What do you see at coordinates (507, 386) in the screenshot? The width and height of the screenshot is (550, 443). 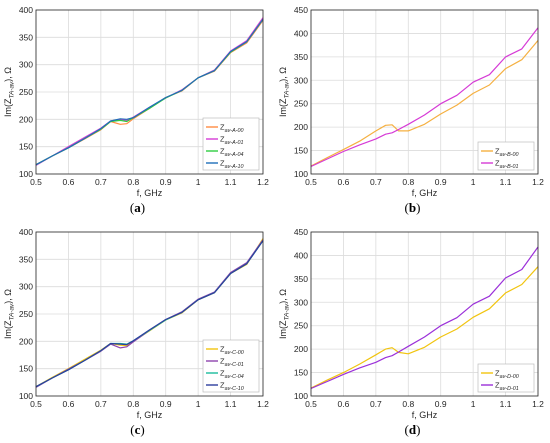 I see `legend-label: Zav-D-01` at bounding box center [507, 386].